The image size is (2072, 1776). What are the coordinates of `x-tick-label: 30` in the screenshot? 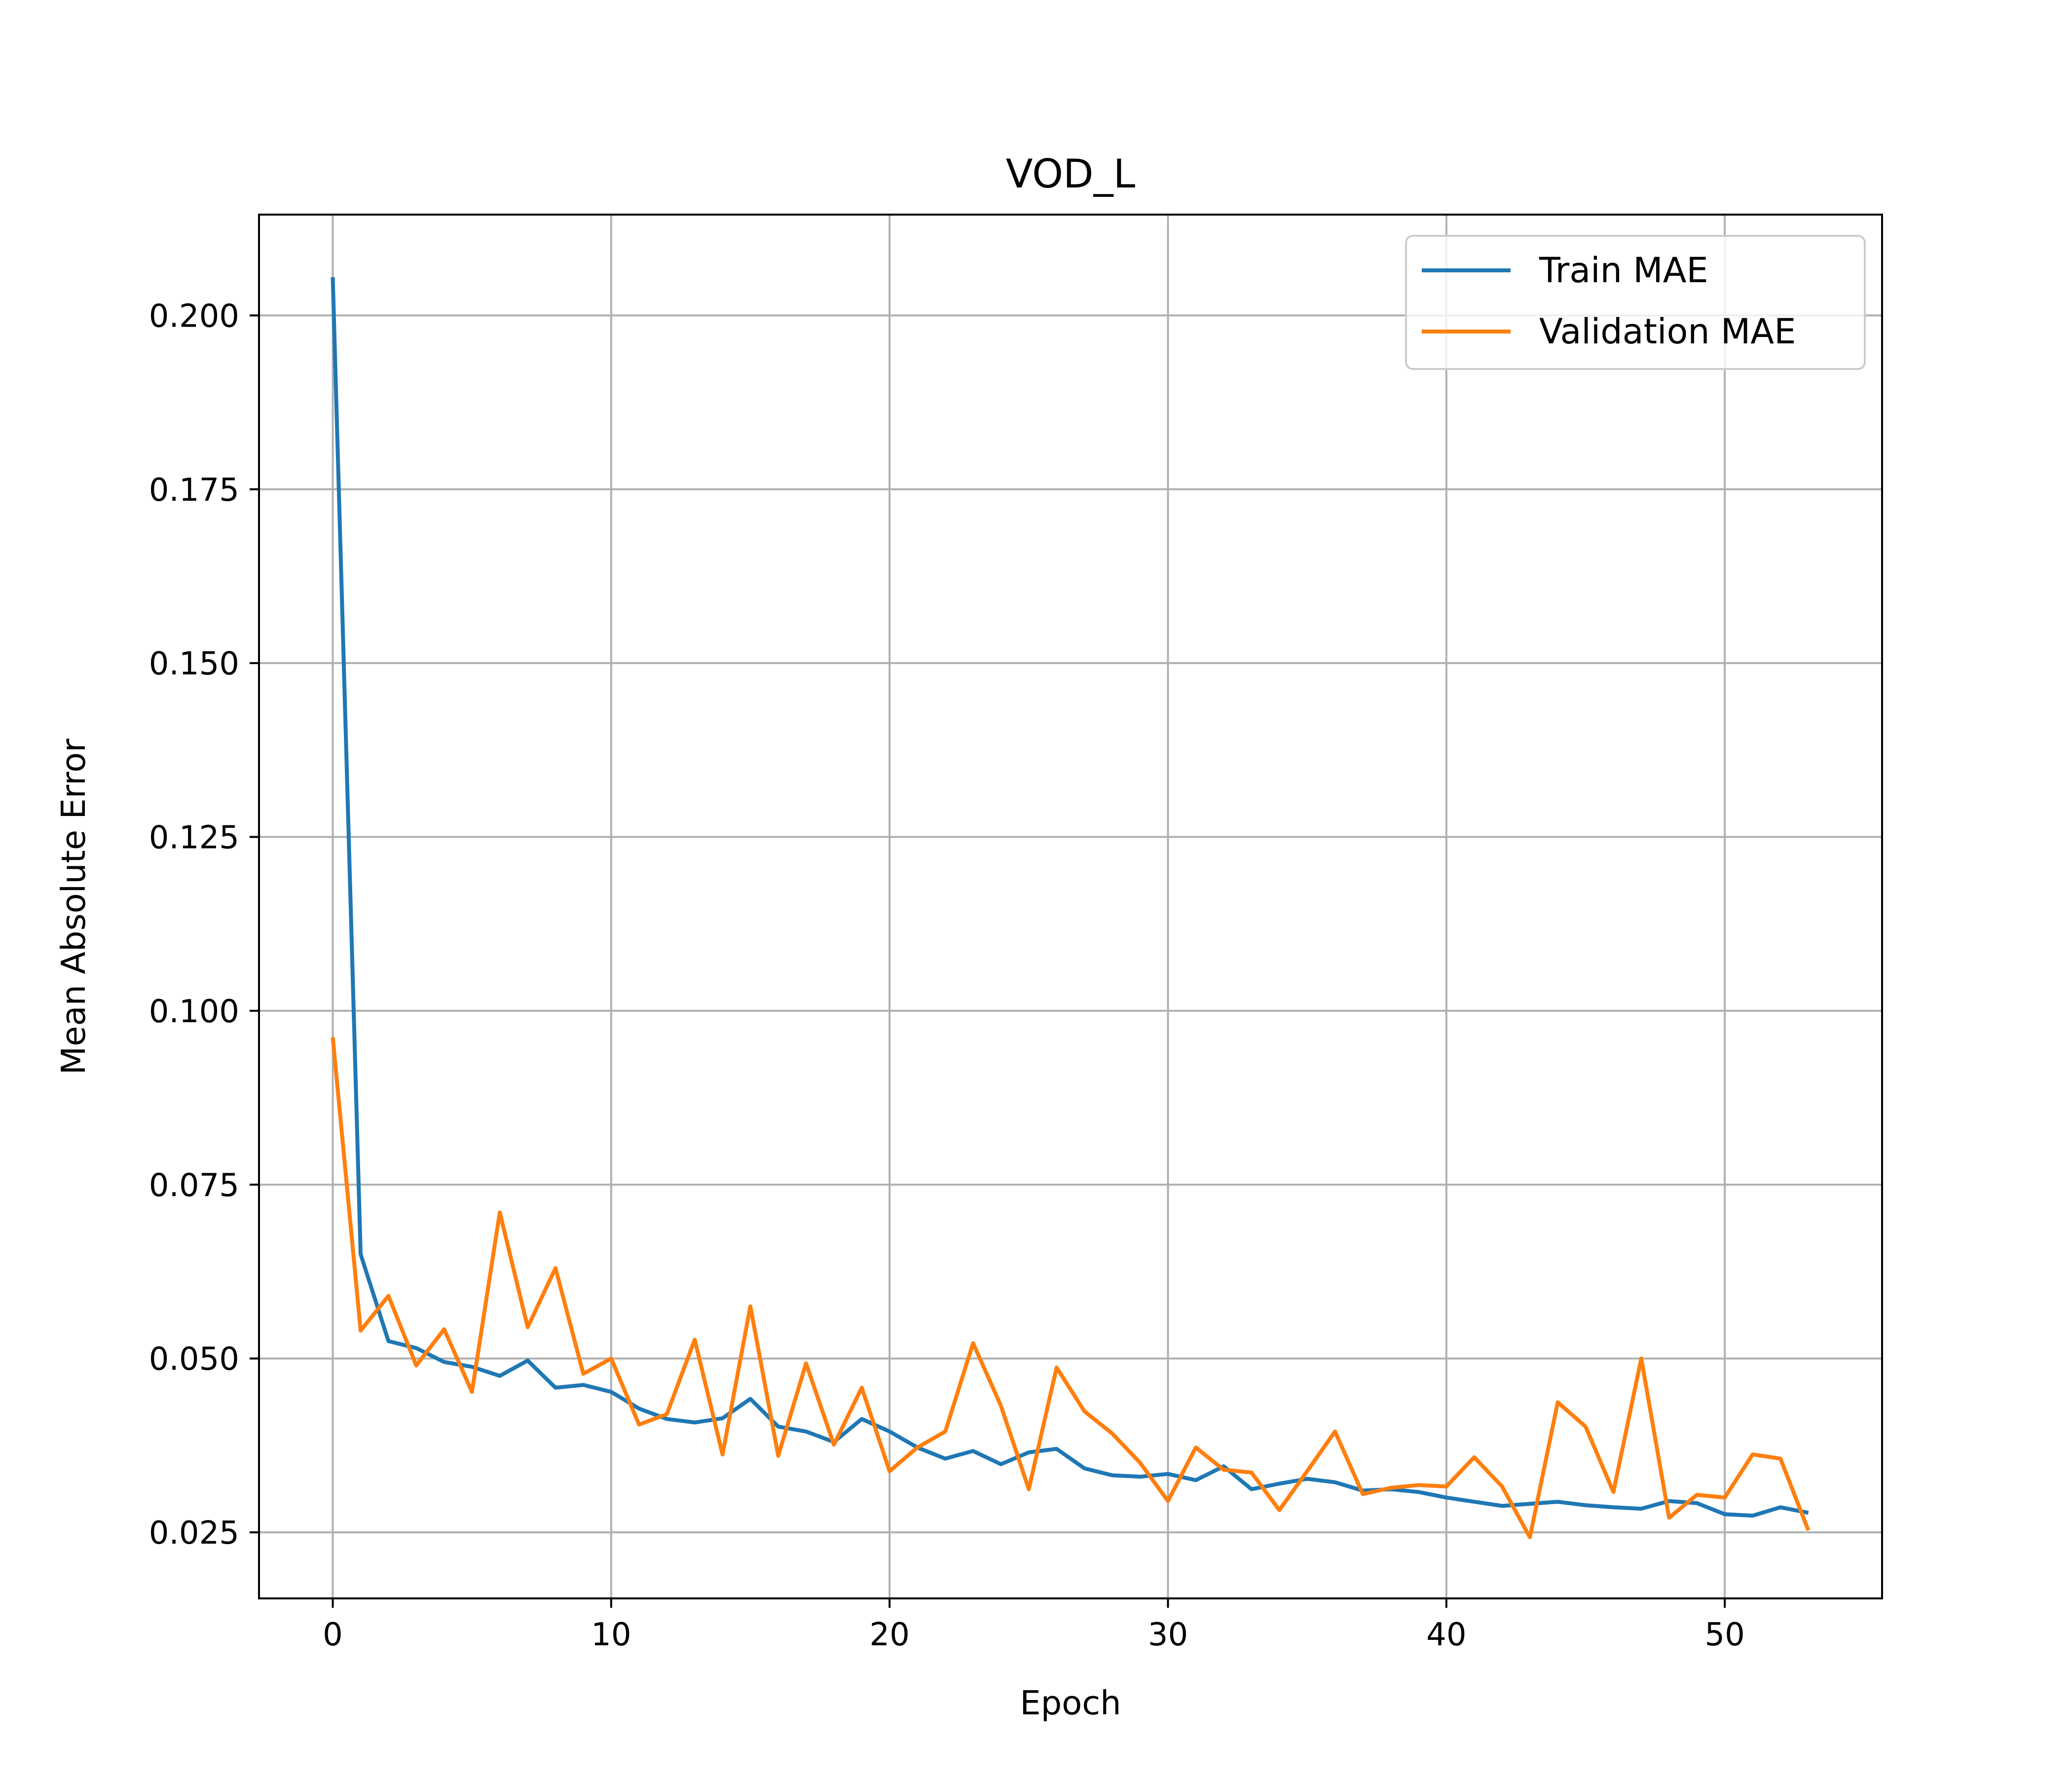 It's located at (1168, 1635).